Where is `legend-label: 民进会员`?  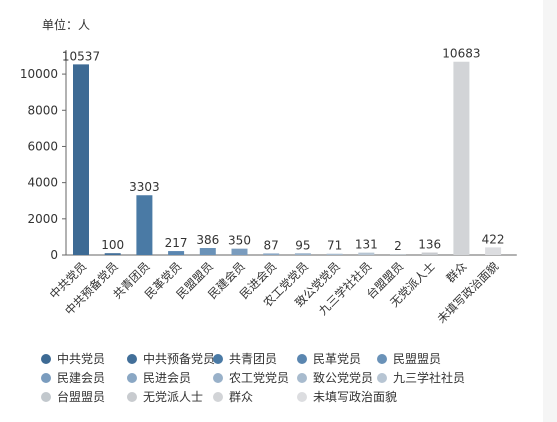
legend-label: 民进会员 is located at coordinates (167, 378).